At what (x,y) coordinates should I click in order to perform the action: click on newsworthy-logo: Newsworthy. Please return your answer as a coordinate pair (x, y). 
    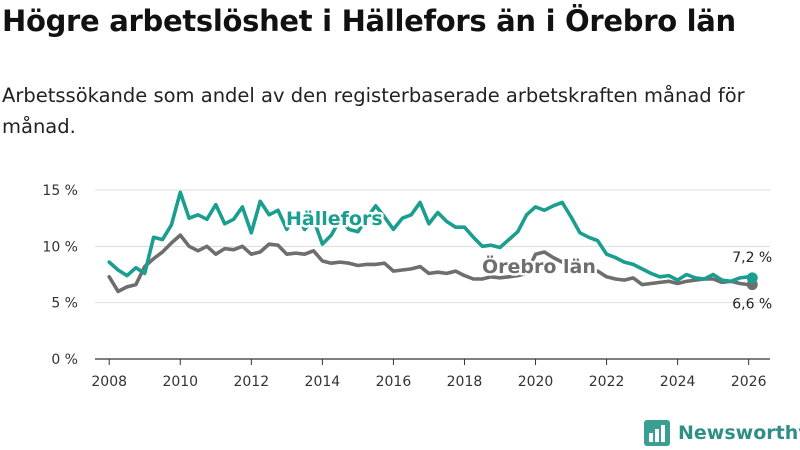
    Looking at the image, I should click on (722, 433).